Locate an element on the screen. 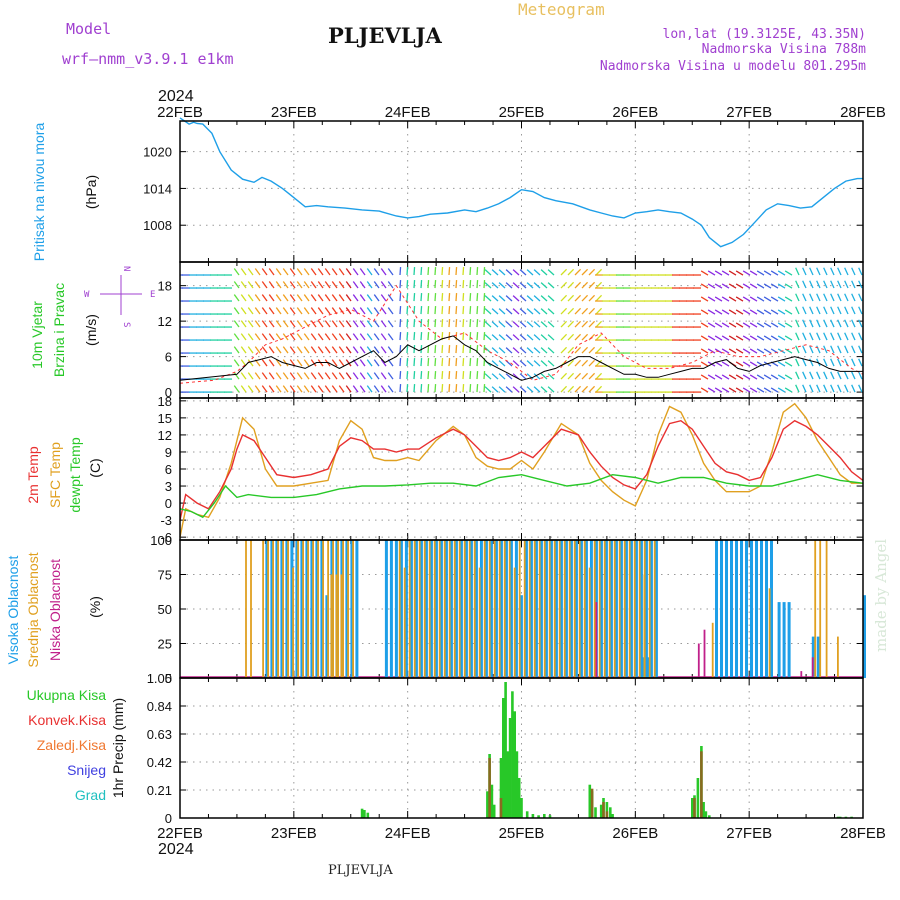 This screenshot has width=900, height=900. wind-compass: N S W E is located at coordinates (119, 296).